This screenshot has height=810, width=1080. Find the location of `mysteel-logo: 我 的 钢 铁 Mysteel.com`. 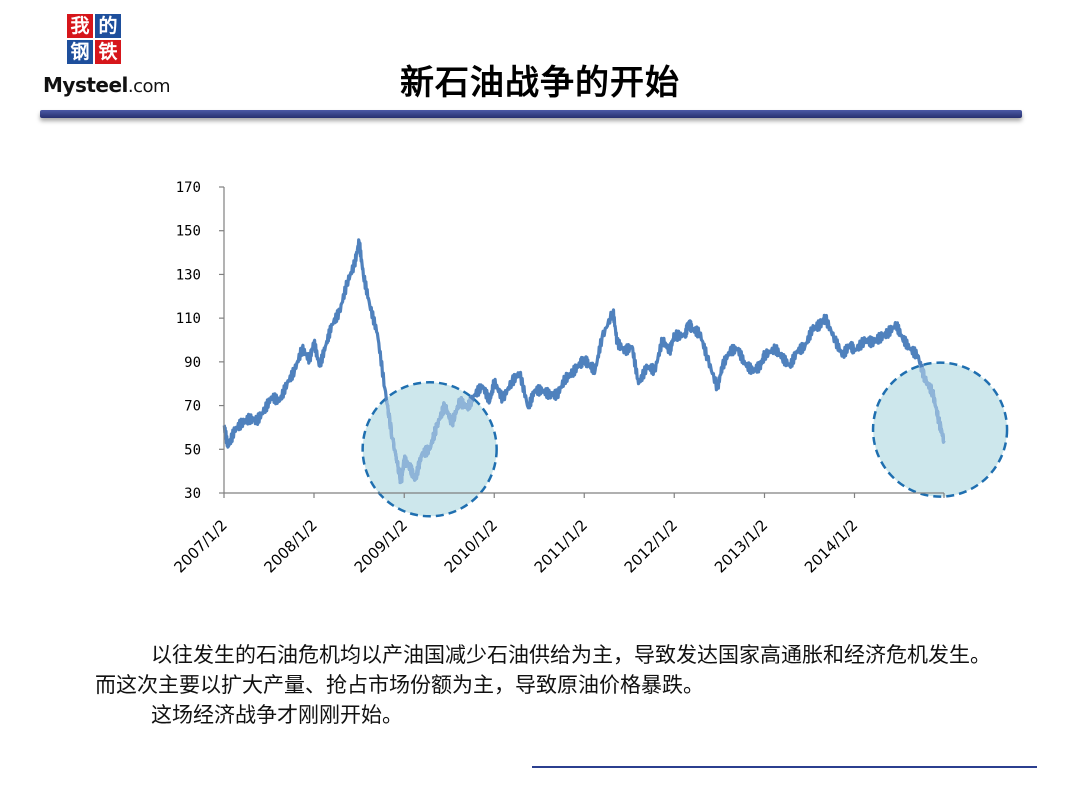

mysteel-logo: 我 的 钢 铁 Mysteel.com is located at coordinates (115, 59).